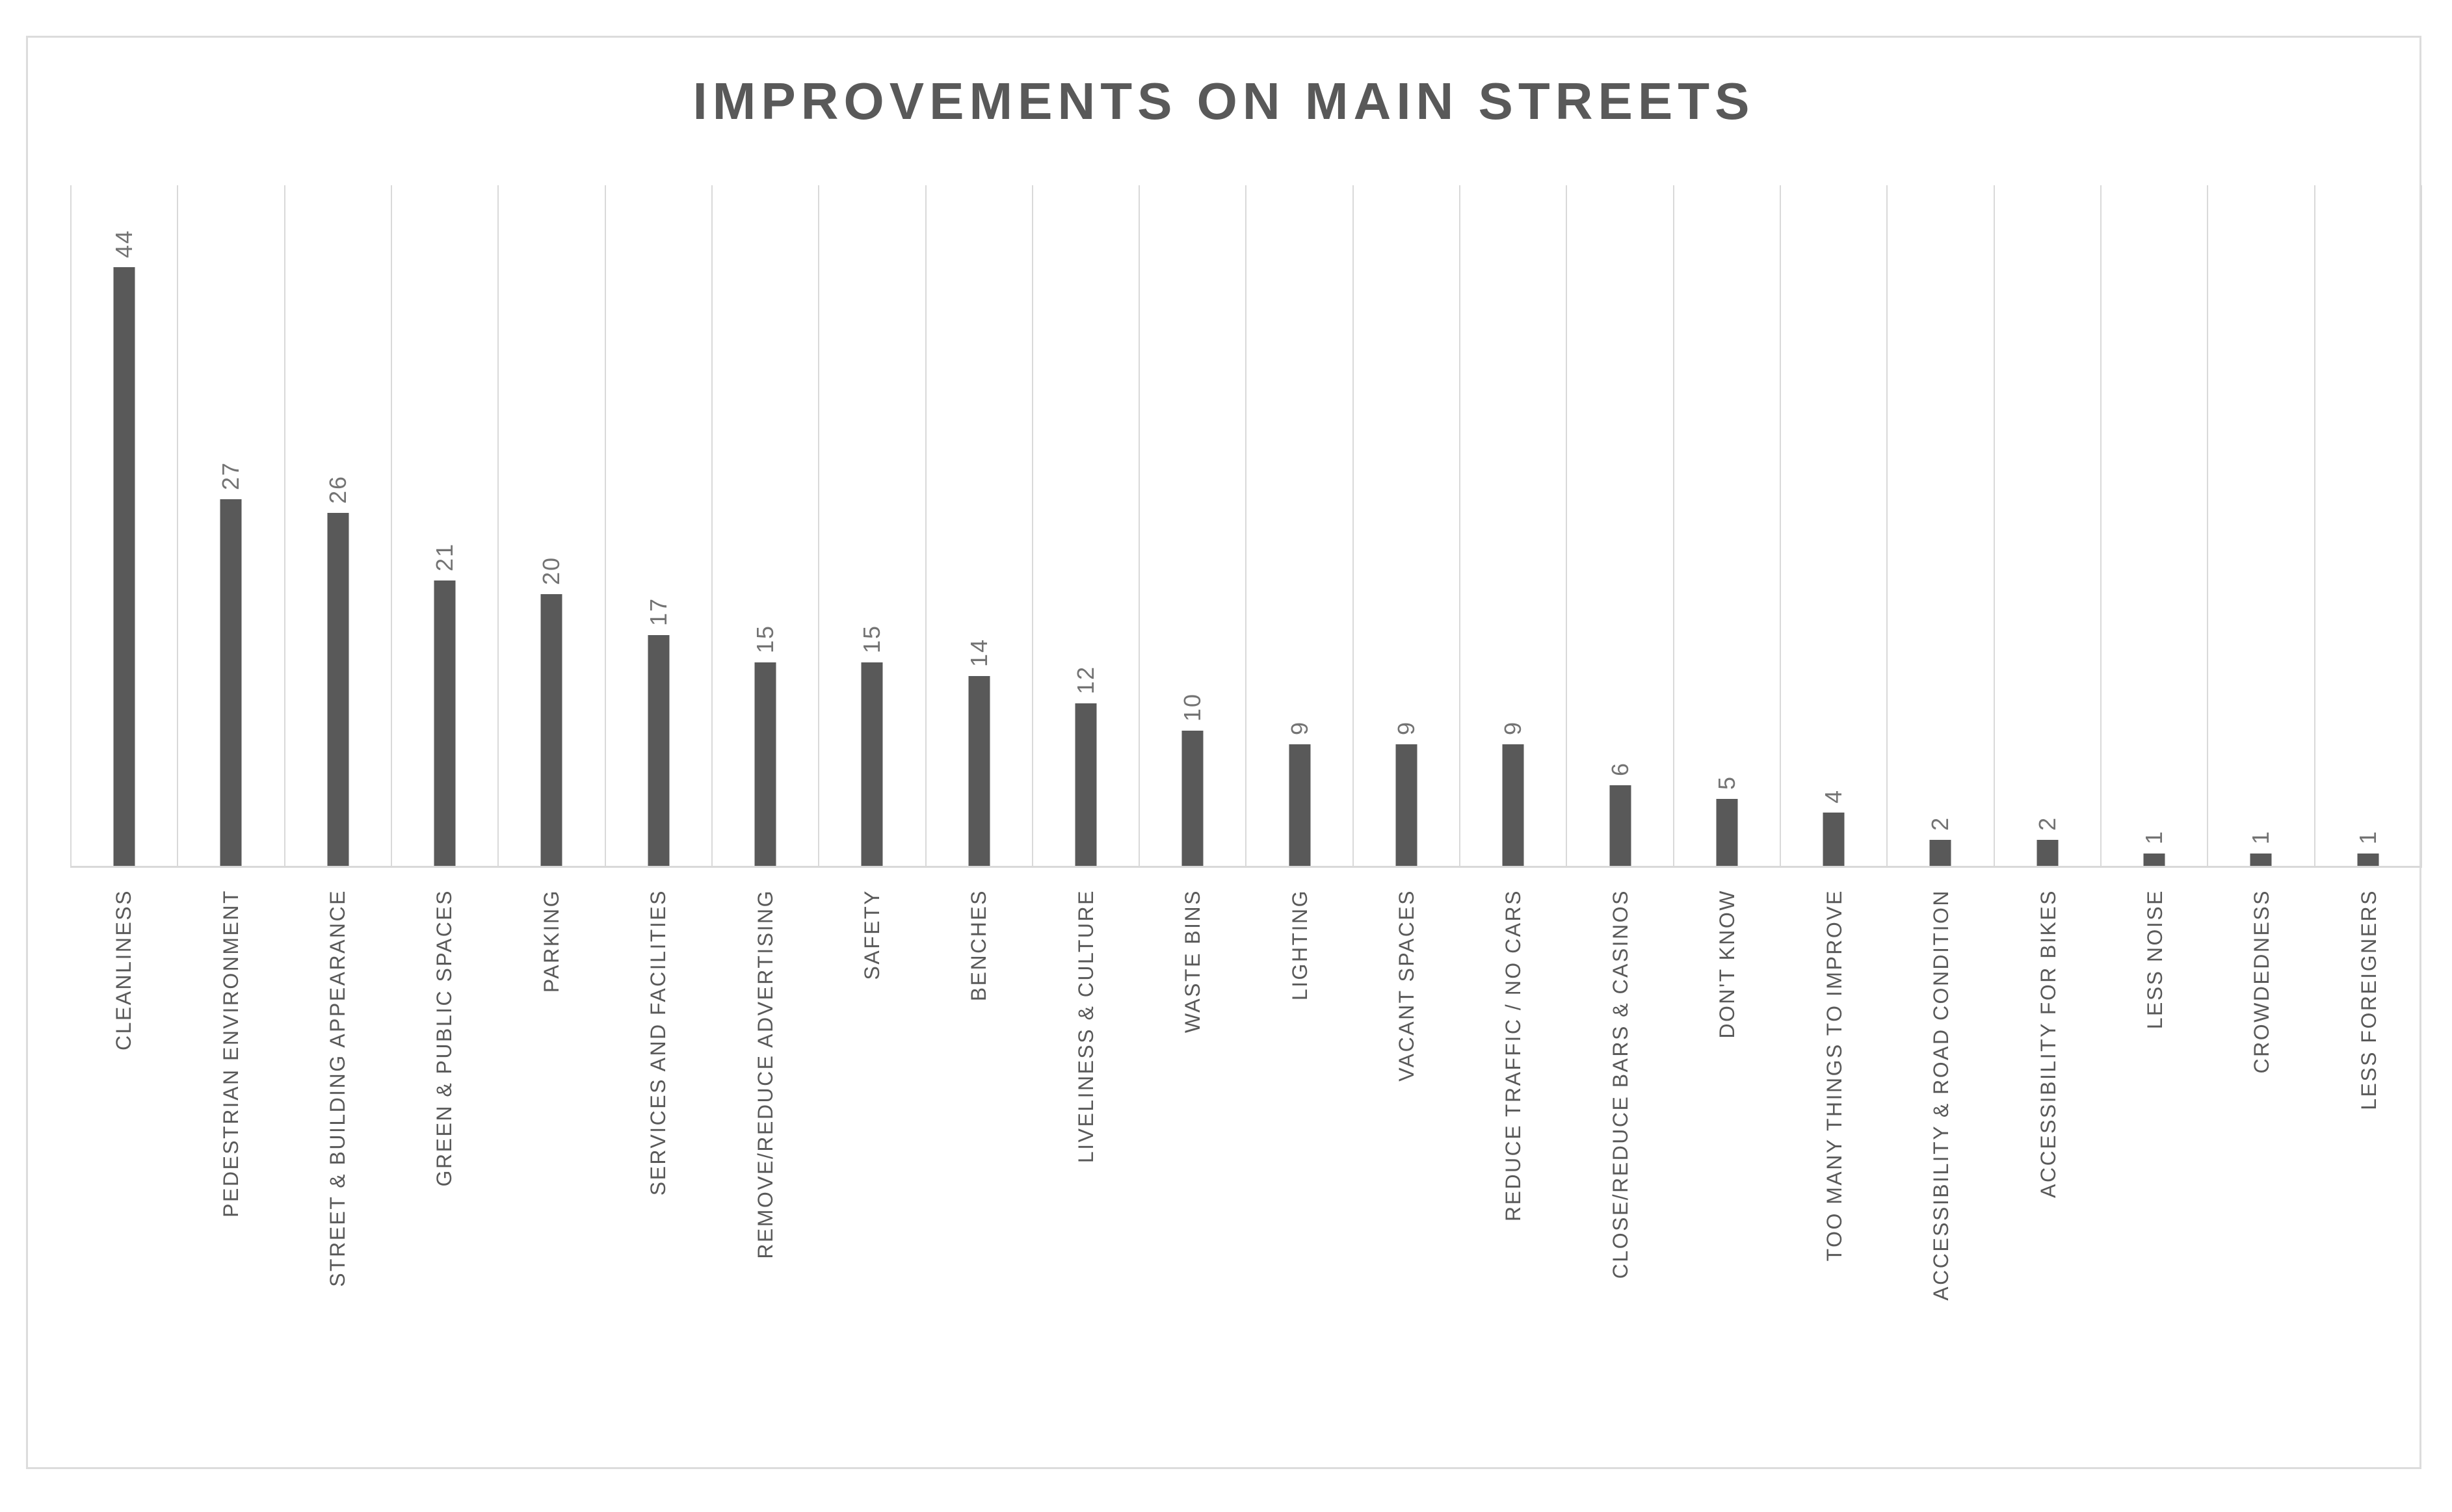 The height and width of the screenshot is (1512, 2452). I want to click on category-cell: 6, so click(1620, 526).